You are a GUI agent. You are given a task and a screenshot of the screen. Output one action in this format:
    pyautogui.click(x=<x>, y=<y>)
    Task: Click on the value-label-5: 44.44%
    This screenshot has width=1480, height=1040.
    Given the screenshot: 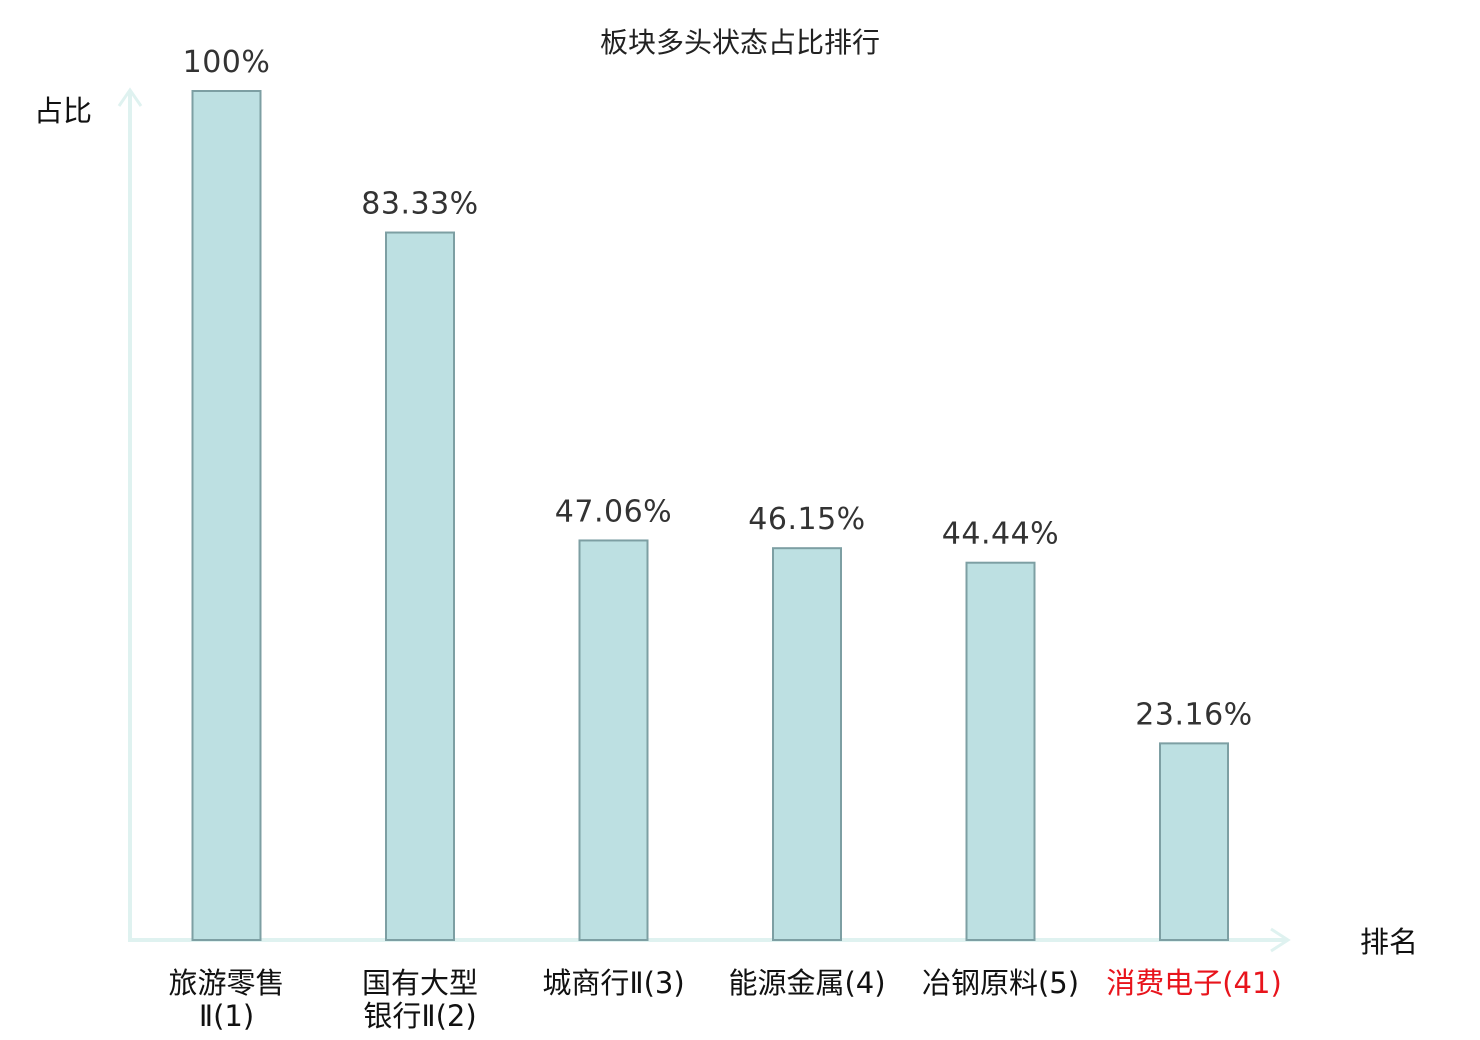 What is the action you would take?
    pyautogui.click(x=1000, y=534)
    